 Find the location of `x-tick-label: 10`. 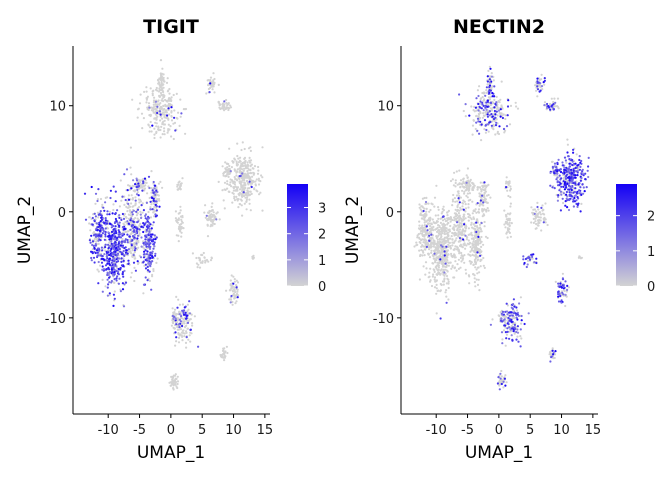

x-tick-label: 10 is located at coordinates (561, 430).